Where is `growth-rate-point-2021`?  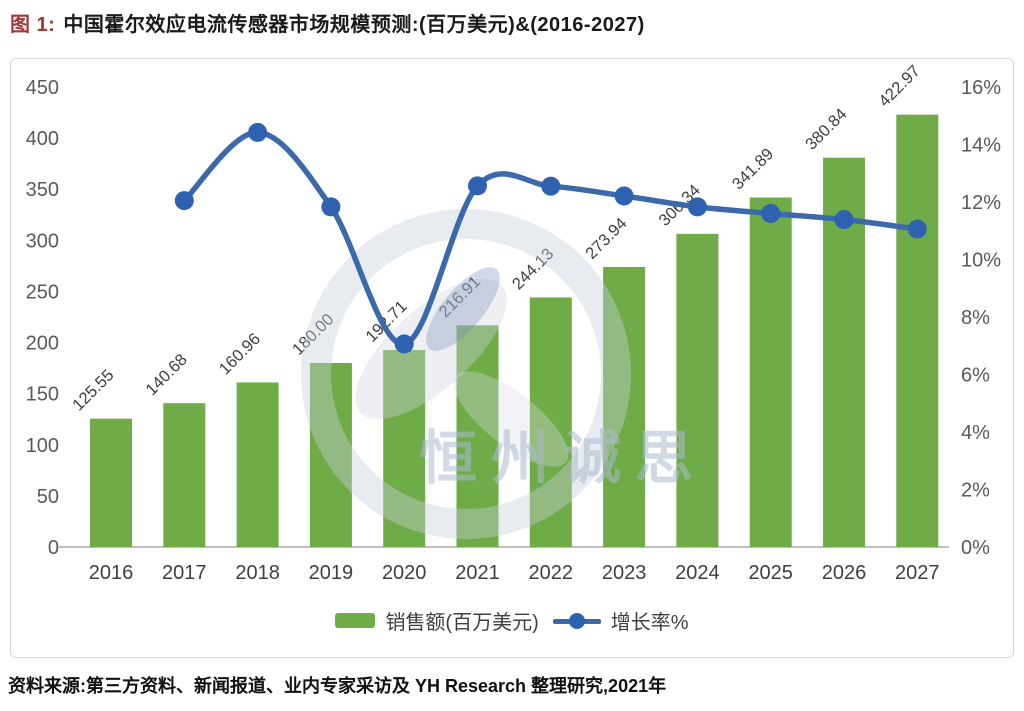
growth-rate-point-2021 is located at coordinates (477, 186).